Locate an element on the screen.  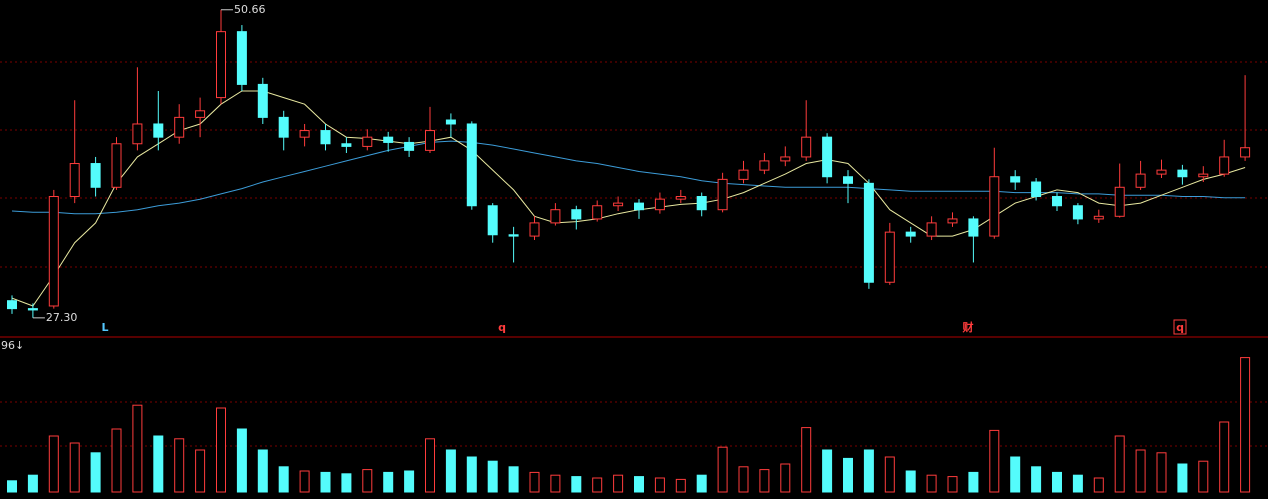
high-label: 50.66 is located at coordinates (250, 9).